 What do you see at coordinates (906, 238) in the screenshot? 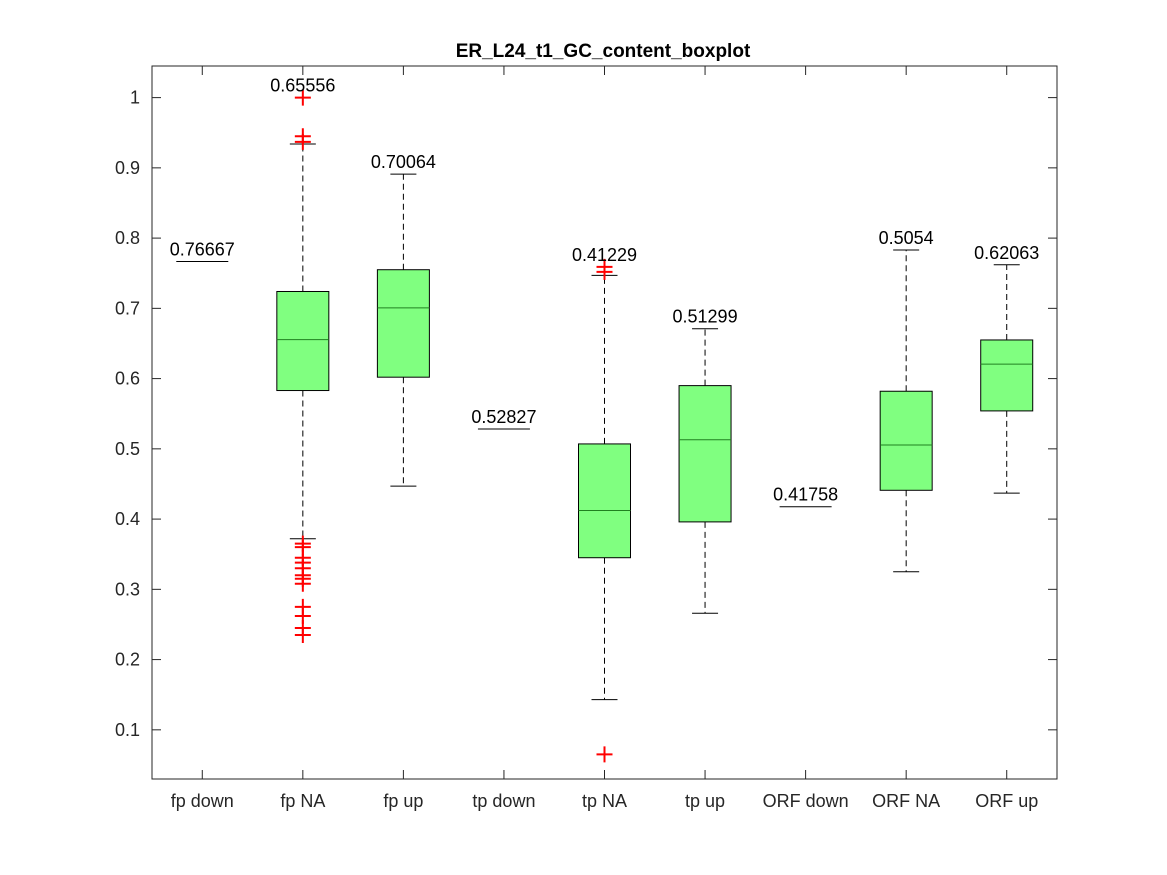
I see `median-value-label: 0.5054` at bounding box center [906, 238].